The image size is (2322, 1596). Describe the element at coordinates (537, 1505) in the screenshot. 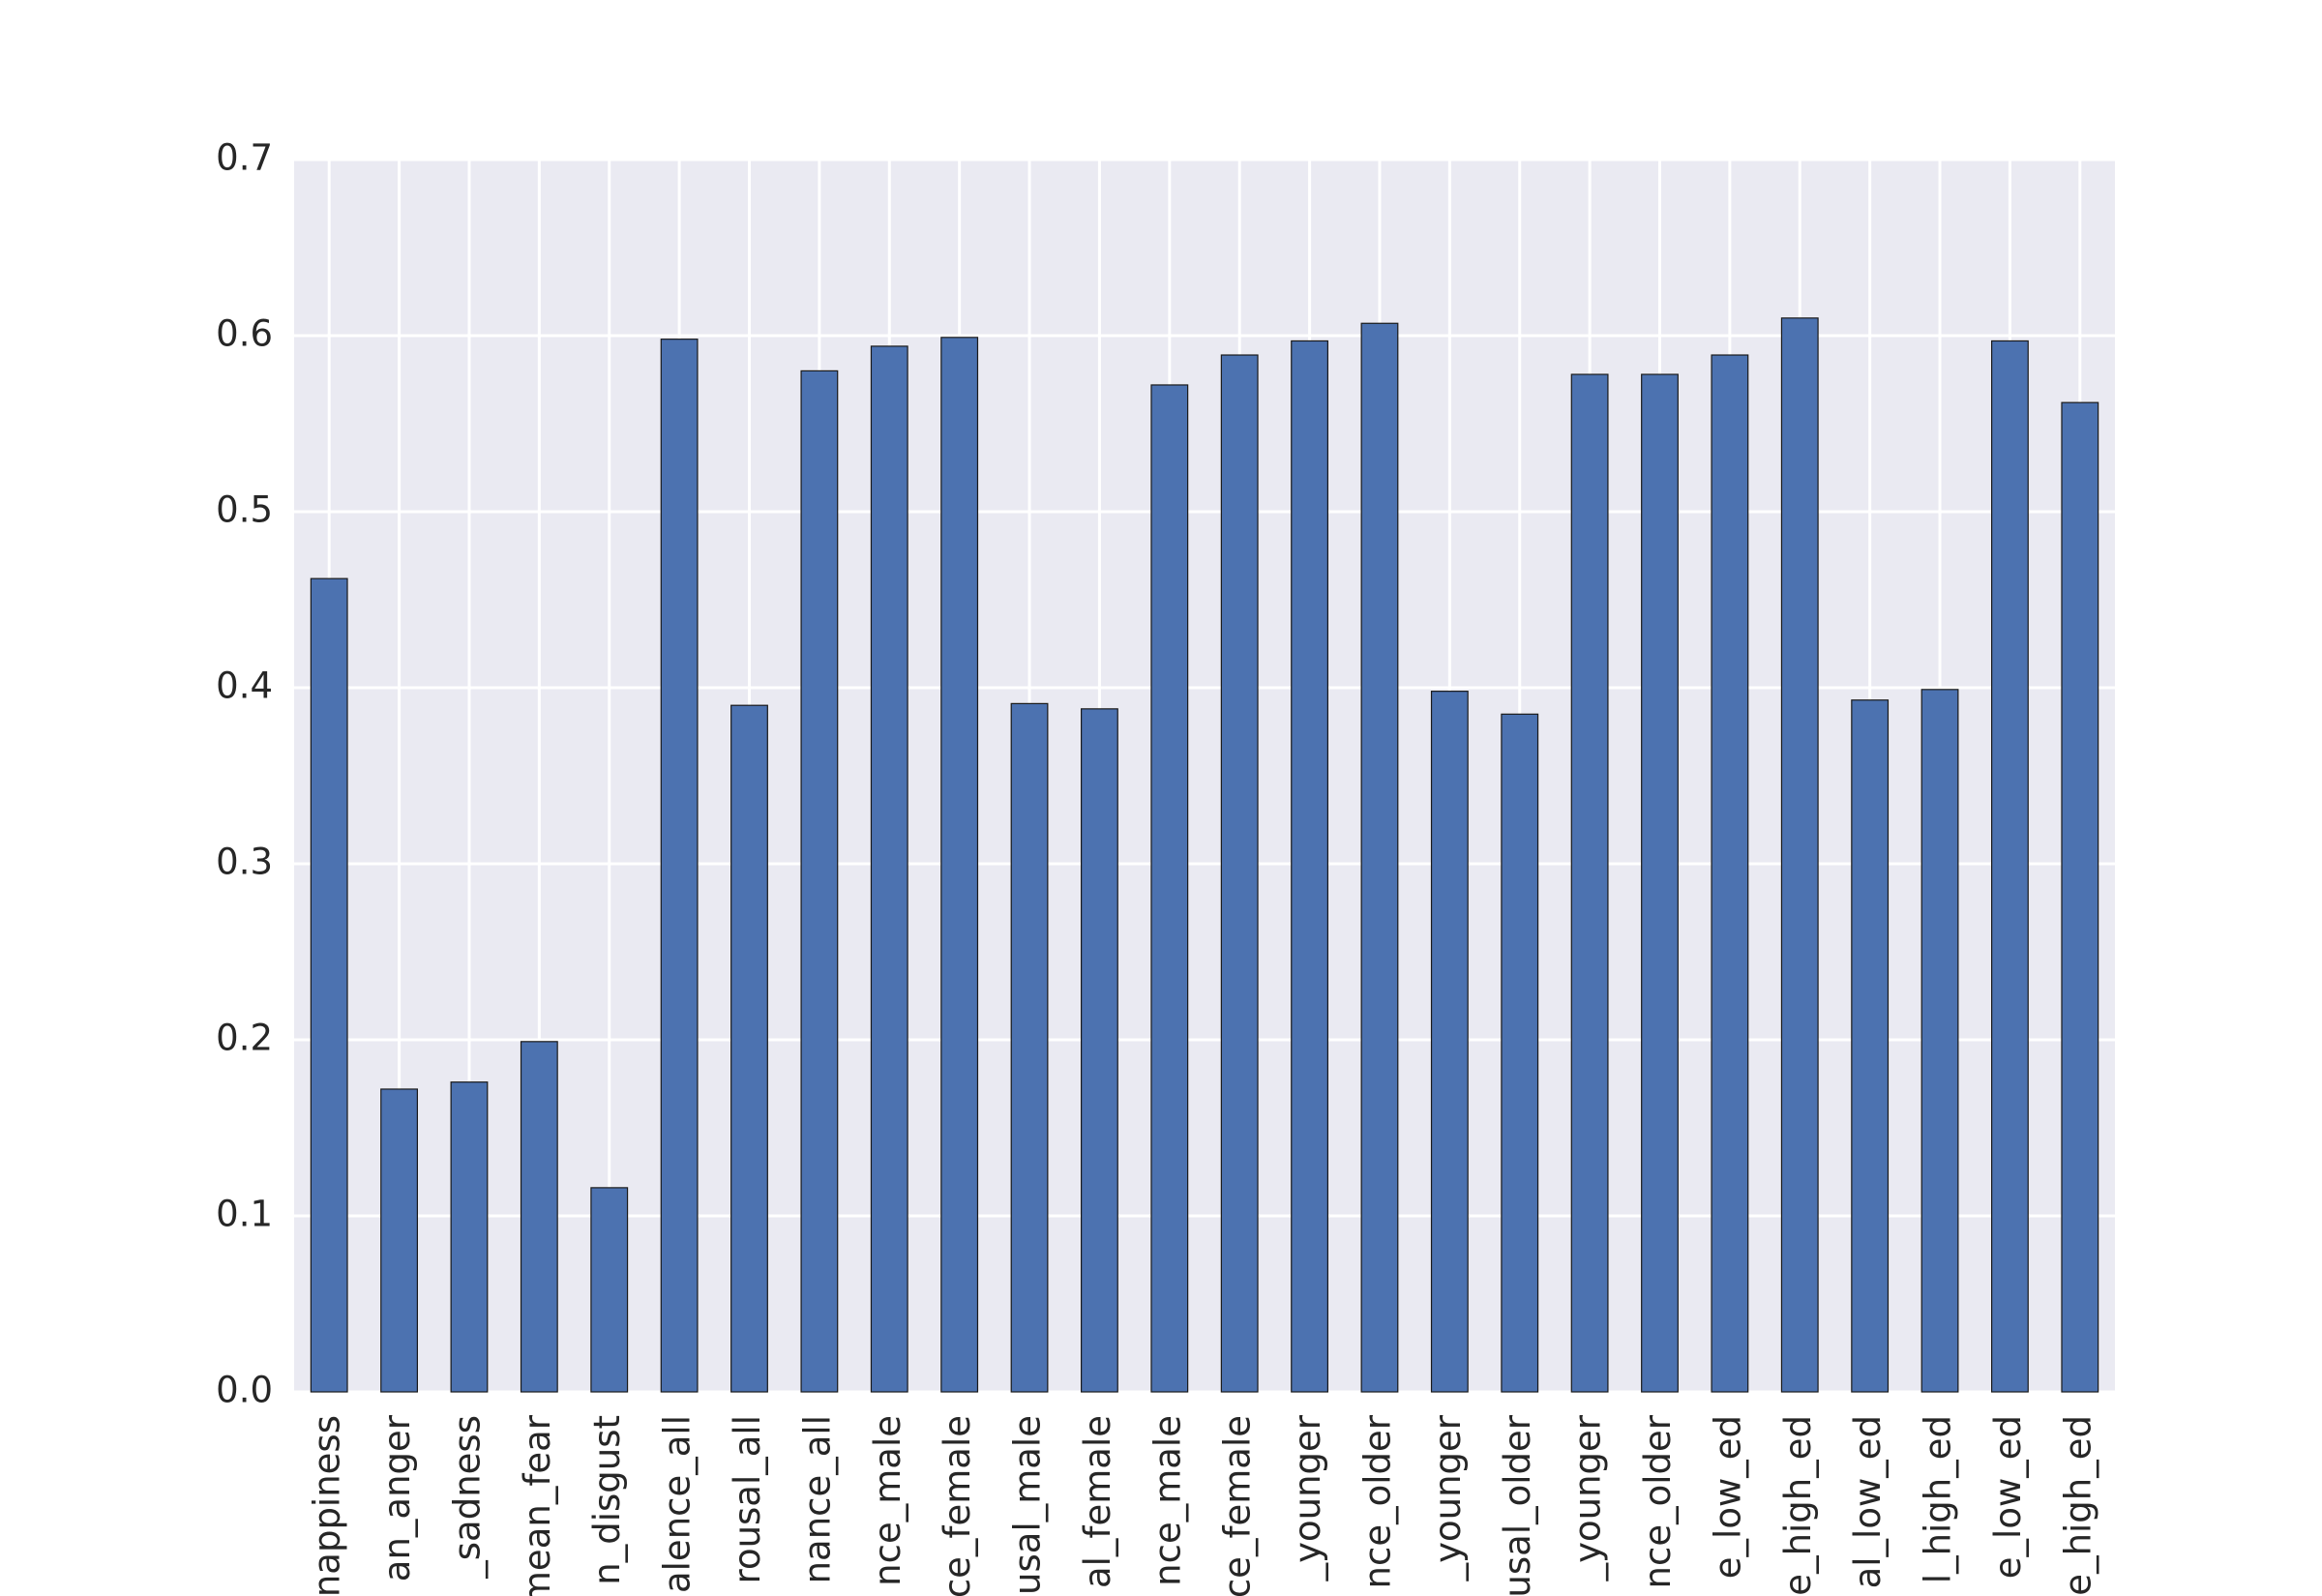

I see `x-tick-label: mean_fear` at that location.